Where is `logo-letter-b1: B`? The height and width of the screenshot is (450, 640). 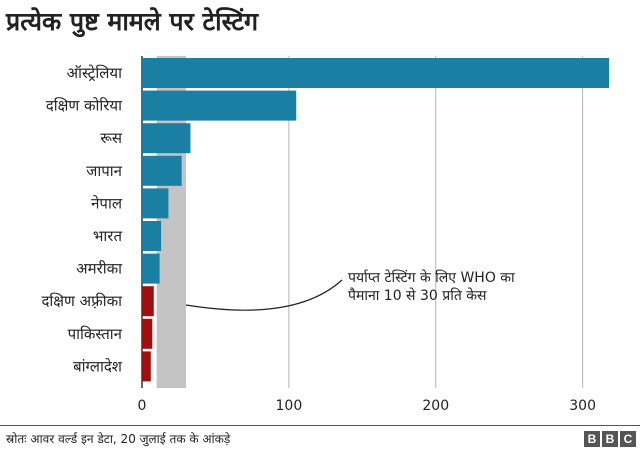 logo-letter-b1: B is located at coordinates (592, 439).